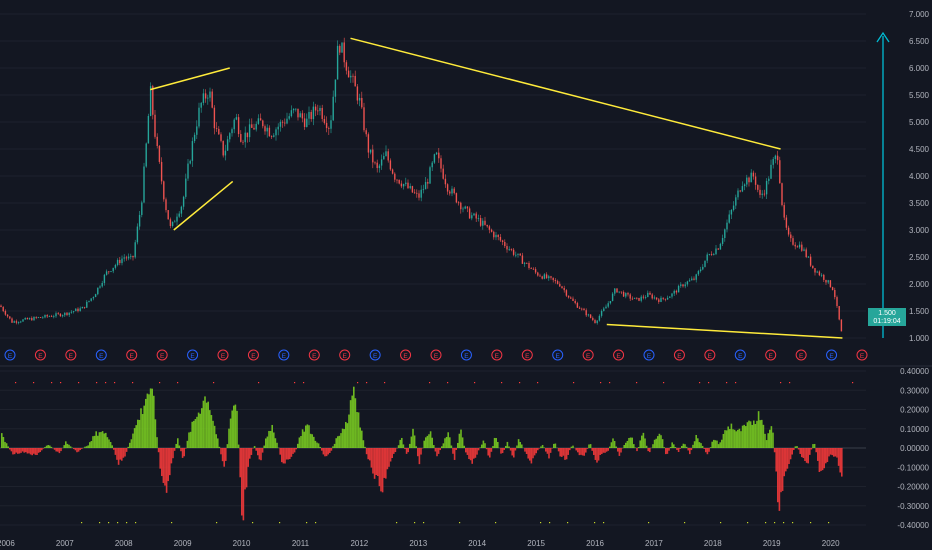 Image resolution: width=932 pixels, height=550 pixels. I want to click on price-tick-label: 3.000, so click(919, 230).